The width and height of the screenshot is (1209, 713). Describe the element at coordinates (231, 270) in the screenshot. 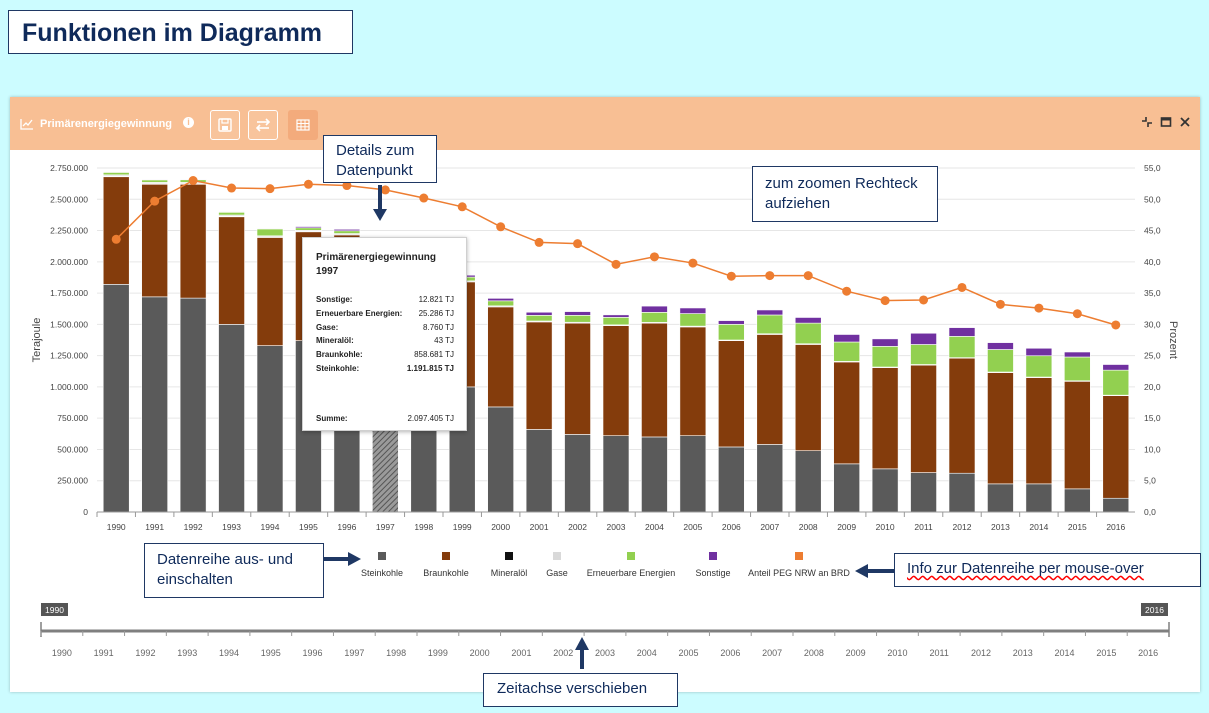

I see `bar-braunkohle-1993` at that location.